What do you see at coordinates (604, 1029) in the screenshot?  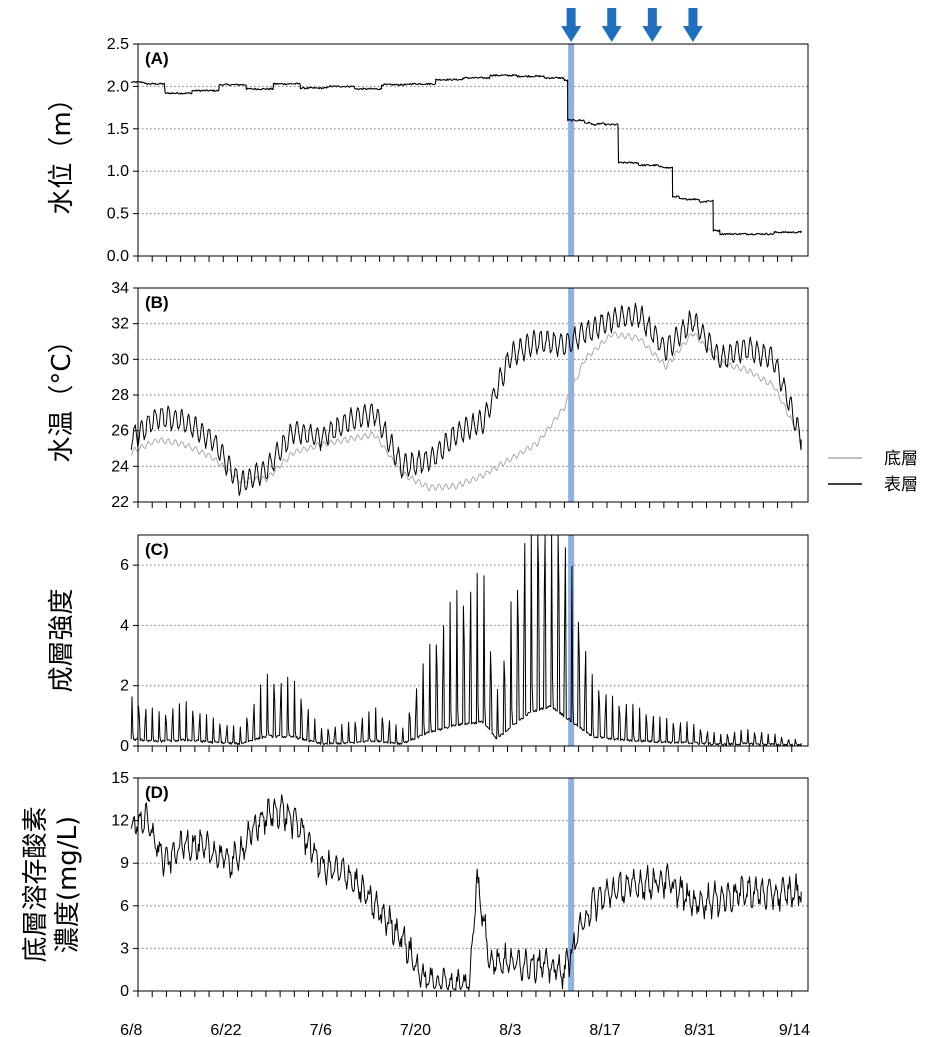 I see `x-tick-label: 8/17` at bounding box center [604, 1029].